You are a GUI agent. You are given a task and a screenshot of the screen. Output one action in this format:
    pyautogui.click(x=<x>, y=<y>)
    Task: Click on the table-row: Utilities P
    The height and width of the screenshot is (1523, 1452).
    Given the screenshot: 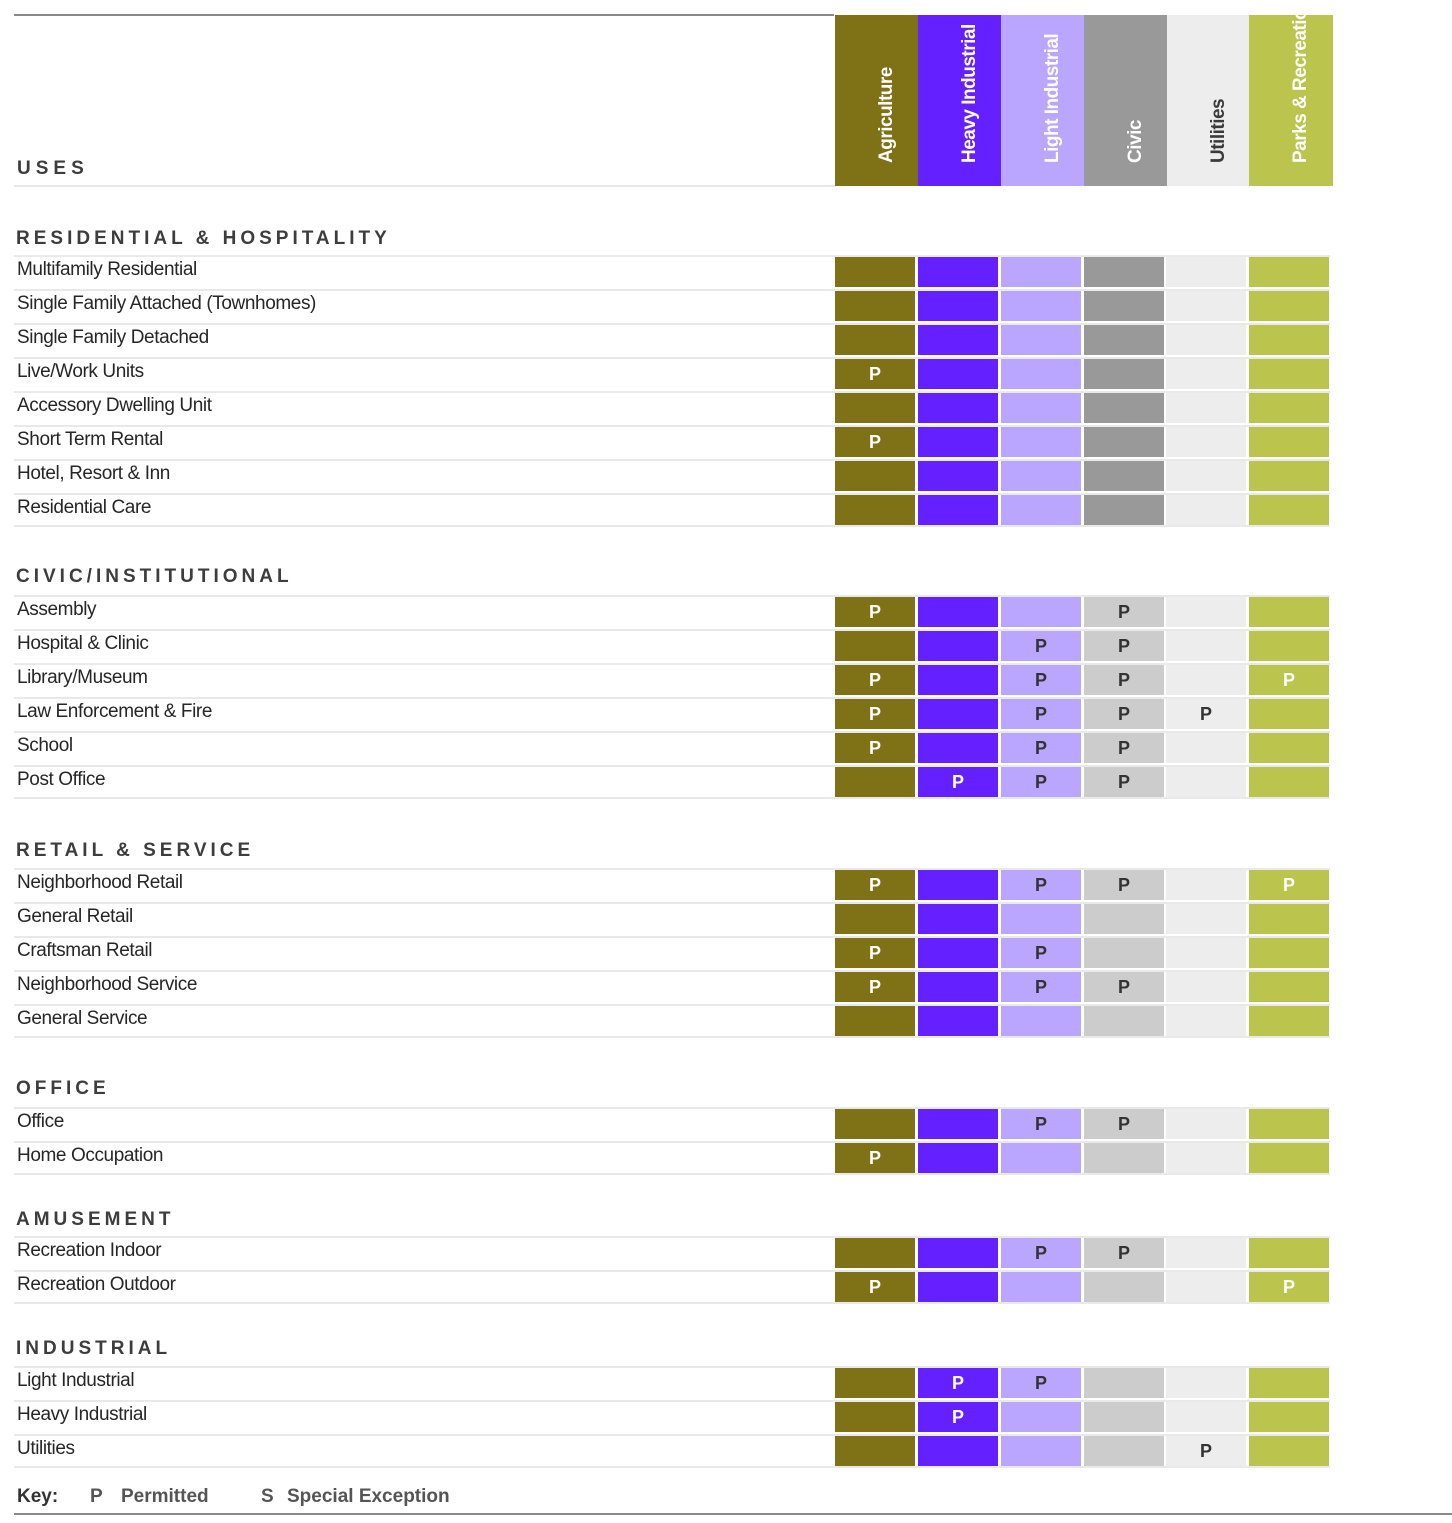 What is the action you would take?
    pyautogui.click(x=672, y=1451)
    